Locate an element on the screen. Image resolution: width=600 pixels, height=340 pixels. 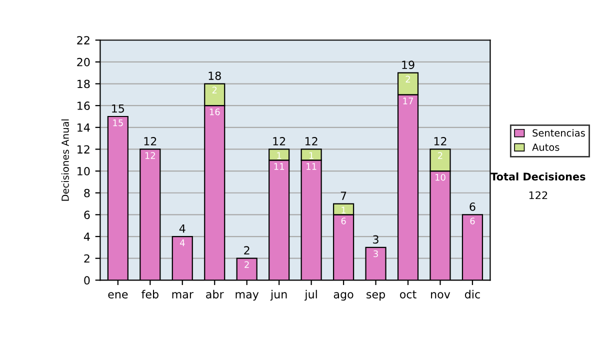
y-tick-label: 10 is located at coordinates (84, 171).